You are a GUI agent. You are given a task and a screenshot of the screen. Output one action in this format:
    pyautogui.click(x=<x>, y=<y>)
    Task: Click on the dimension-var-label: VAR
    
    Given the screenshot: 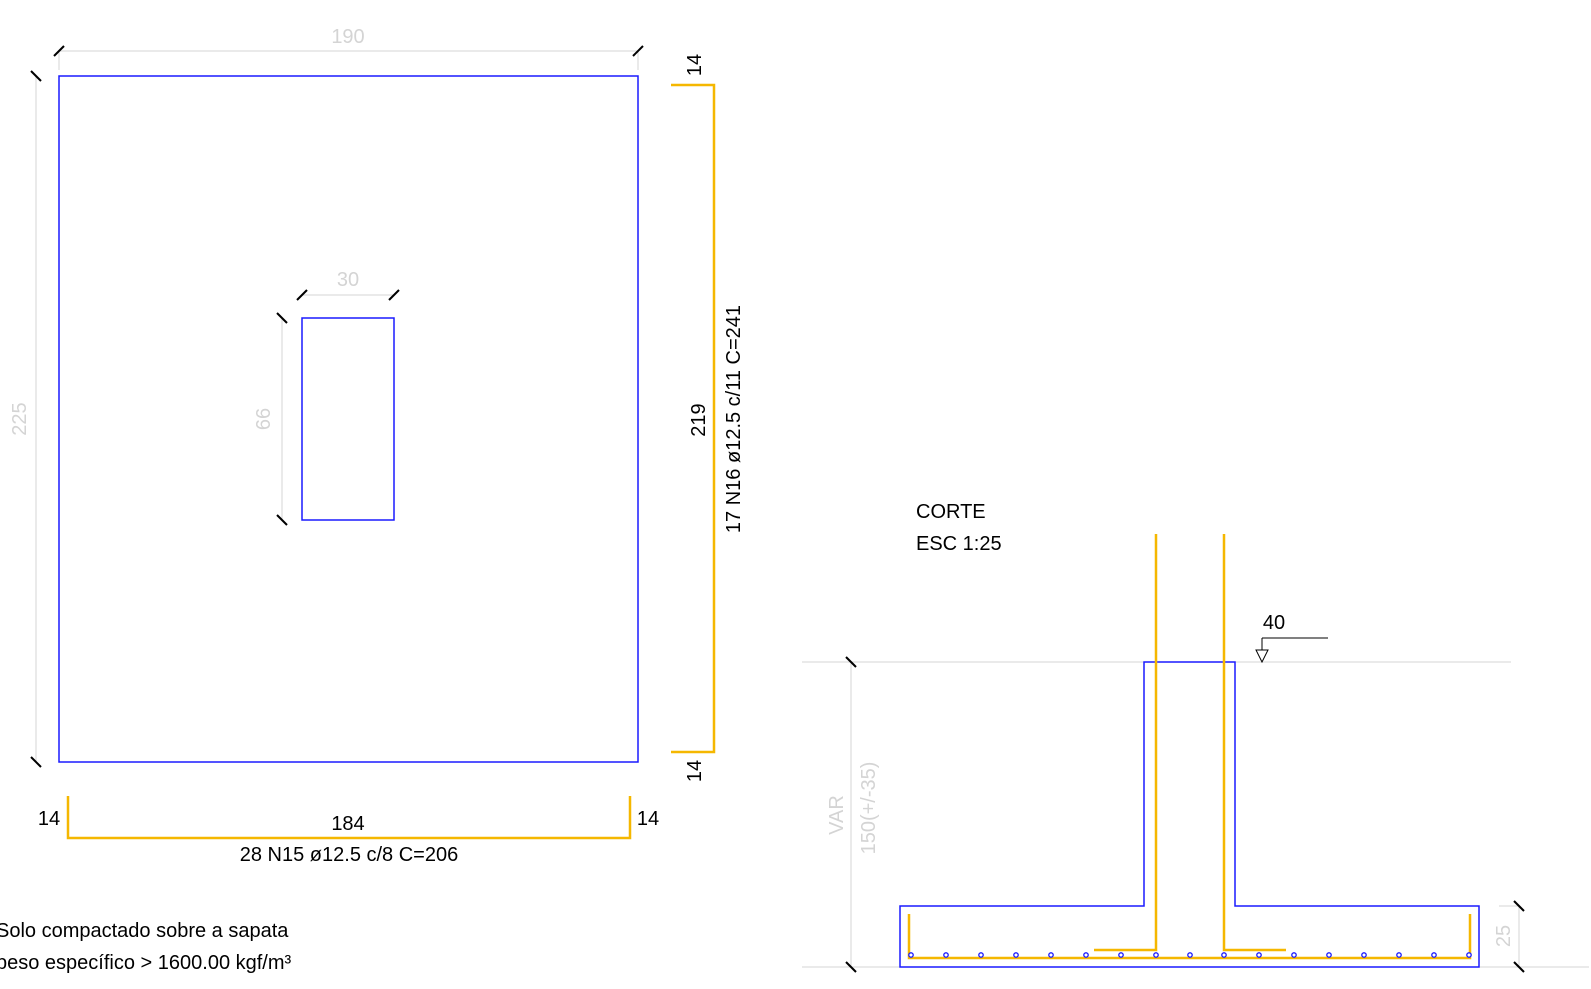 What is the action you would take?
    pyautogui.click(x=837, y=815)
    